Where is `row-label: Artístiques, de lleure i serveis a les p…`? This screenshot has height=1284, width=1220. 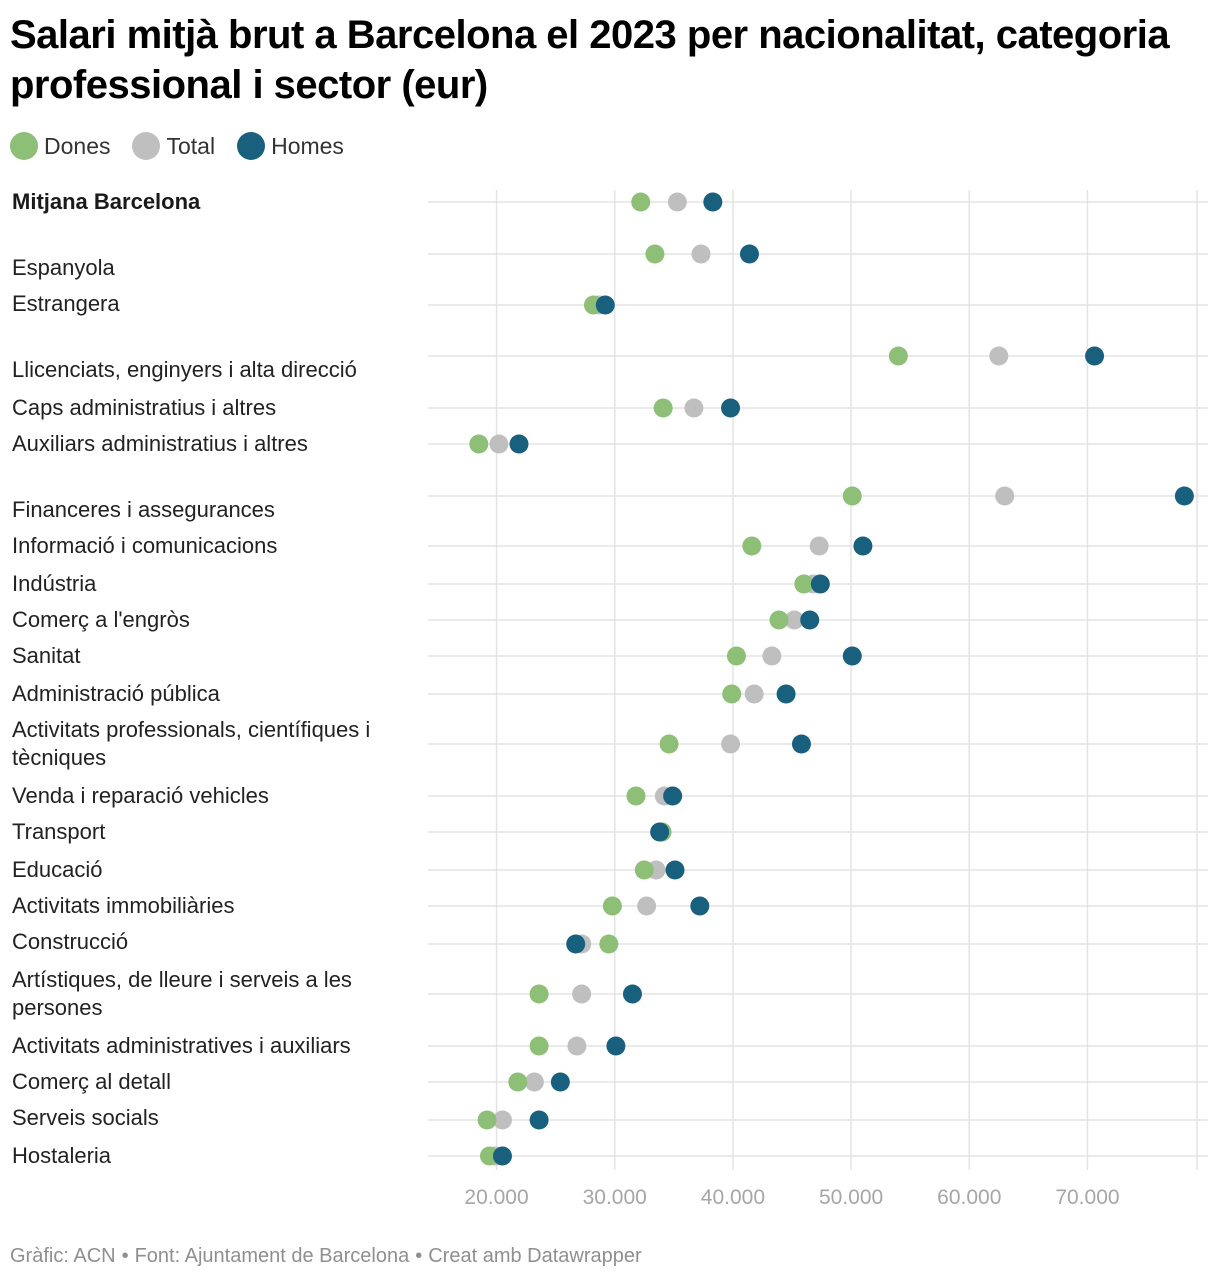 row-label: Artístiques, de lleure i serveis a les p… is located at coordinates (182, 993).